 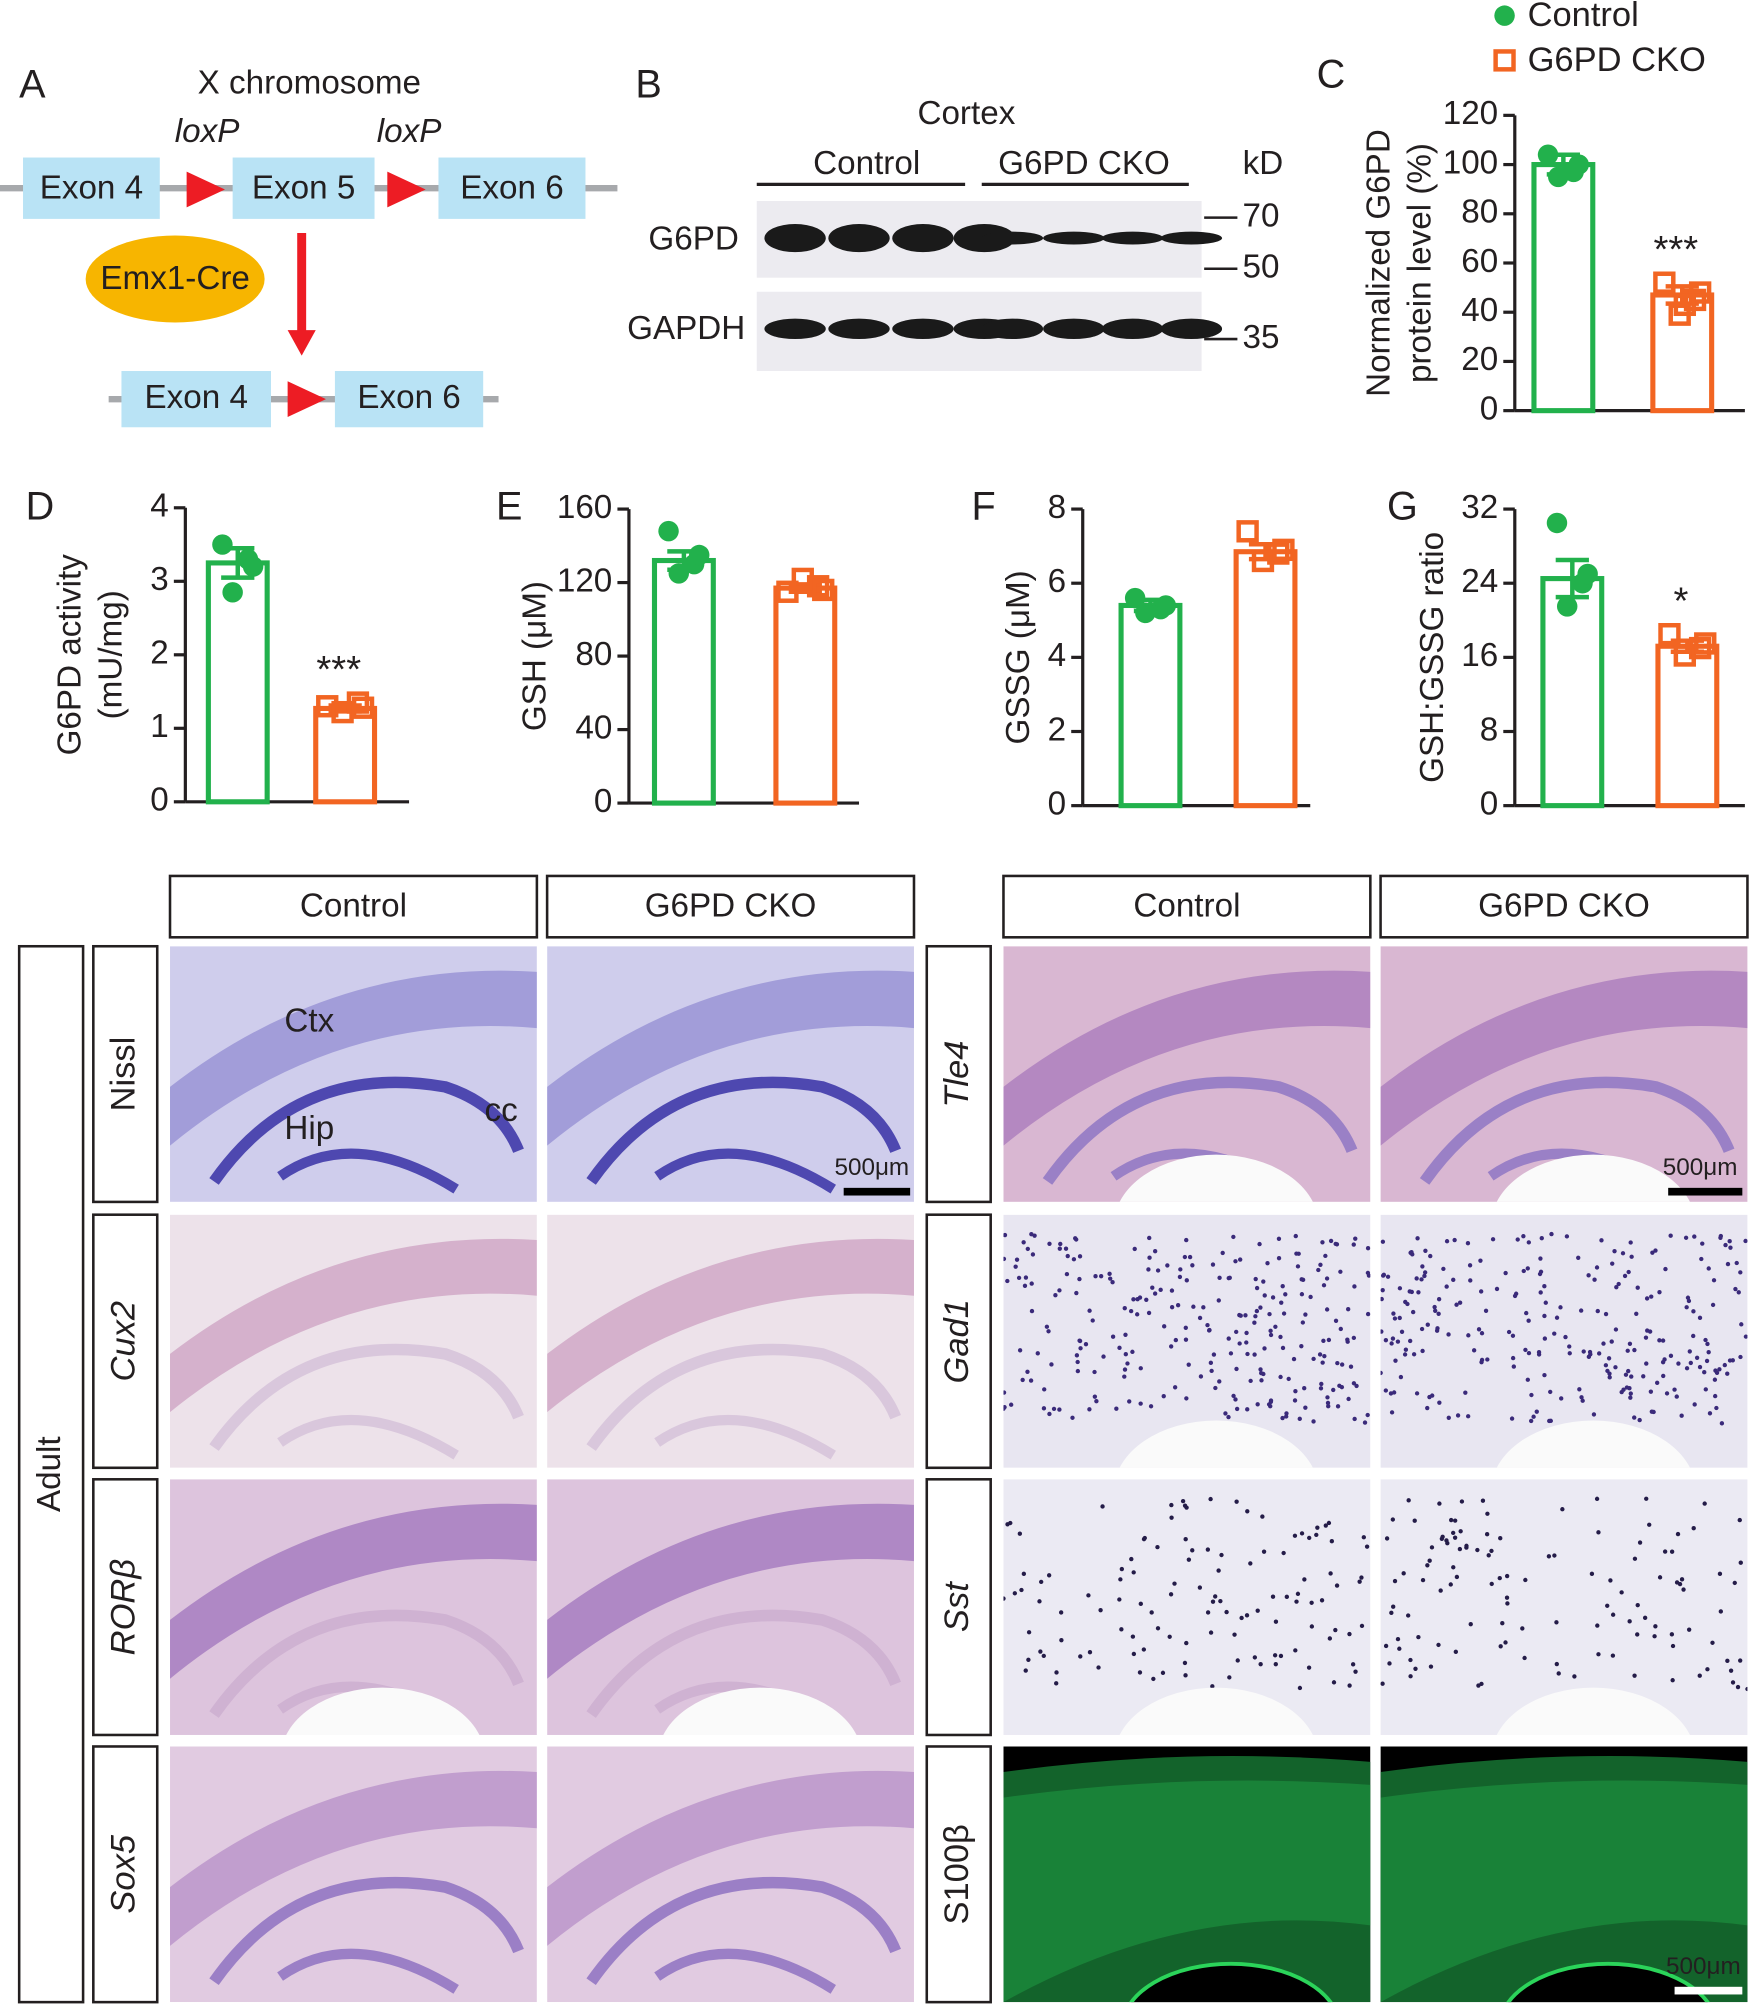 What do you see at coordinates (1564, 1891) in the screenshot?
I see `fluorescence` at bounding box center [1564, 1891].